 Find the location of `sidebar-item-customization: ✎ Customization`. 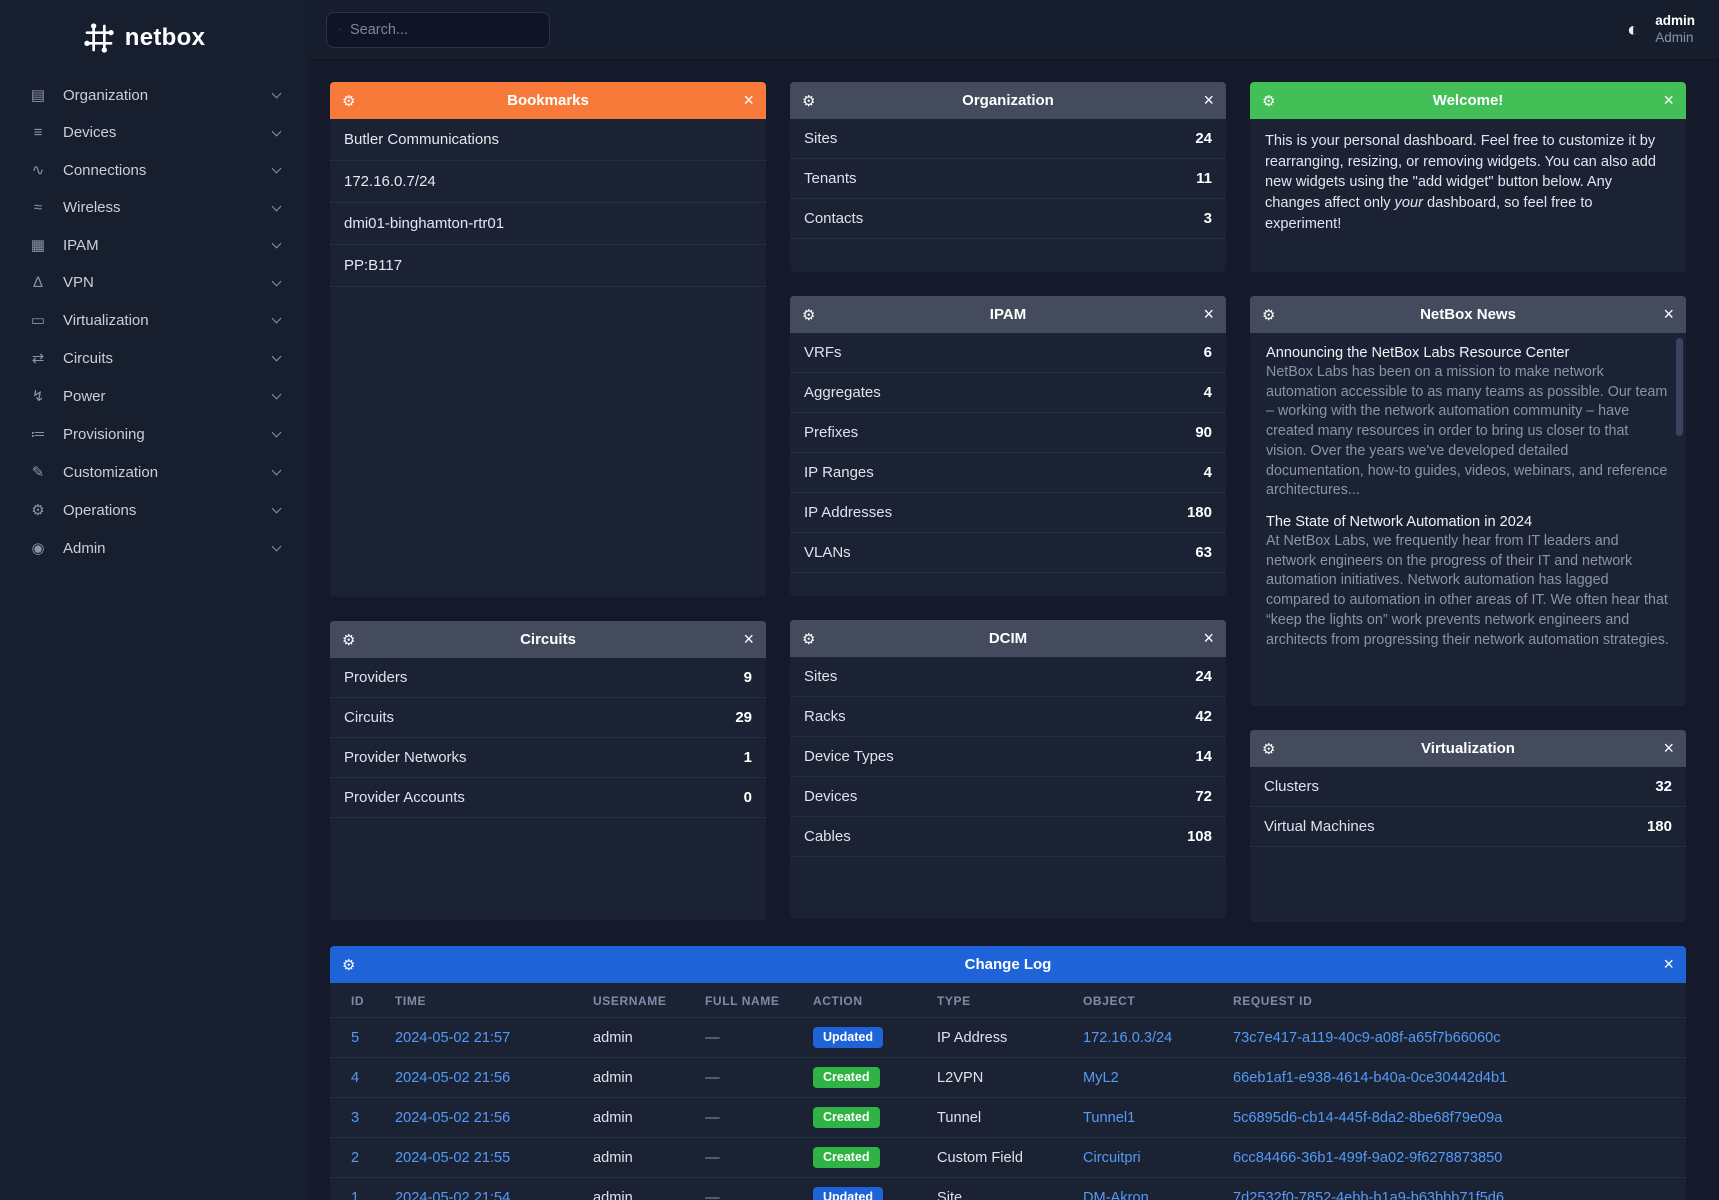

sidebar-item-customization: ✎ Customization is located at coordinates (154, 472).